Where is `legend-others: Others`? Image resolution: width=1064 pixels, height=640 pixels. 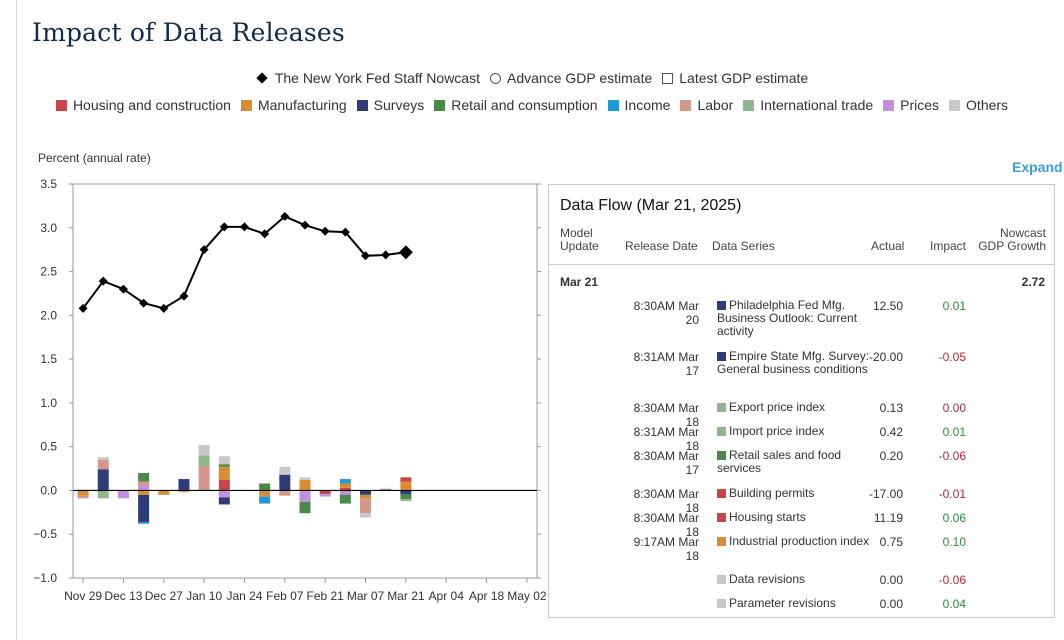 legend-others: Others is located at coordinates (978, 105).